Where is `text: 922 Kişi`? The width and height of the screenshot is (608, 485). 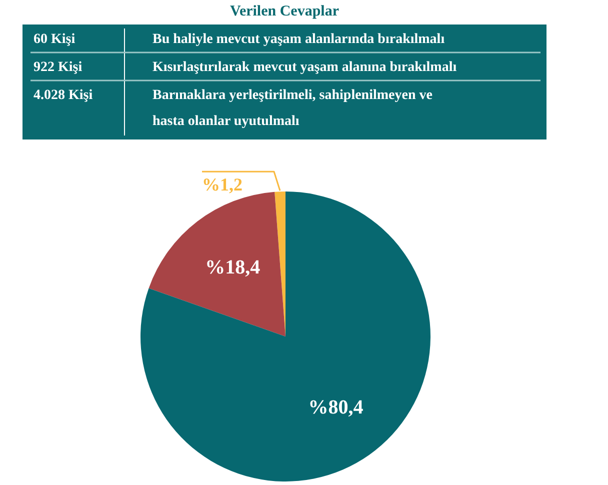
text: 922 Kişi is located at coordinates (58, 67).